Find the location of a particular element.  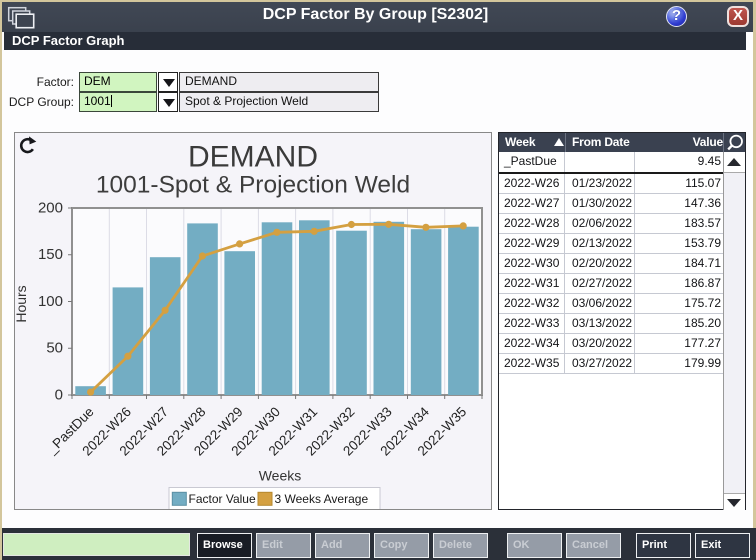

svg-text: 200 is located at coordinates (50, 207).